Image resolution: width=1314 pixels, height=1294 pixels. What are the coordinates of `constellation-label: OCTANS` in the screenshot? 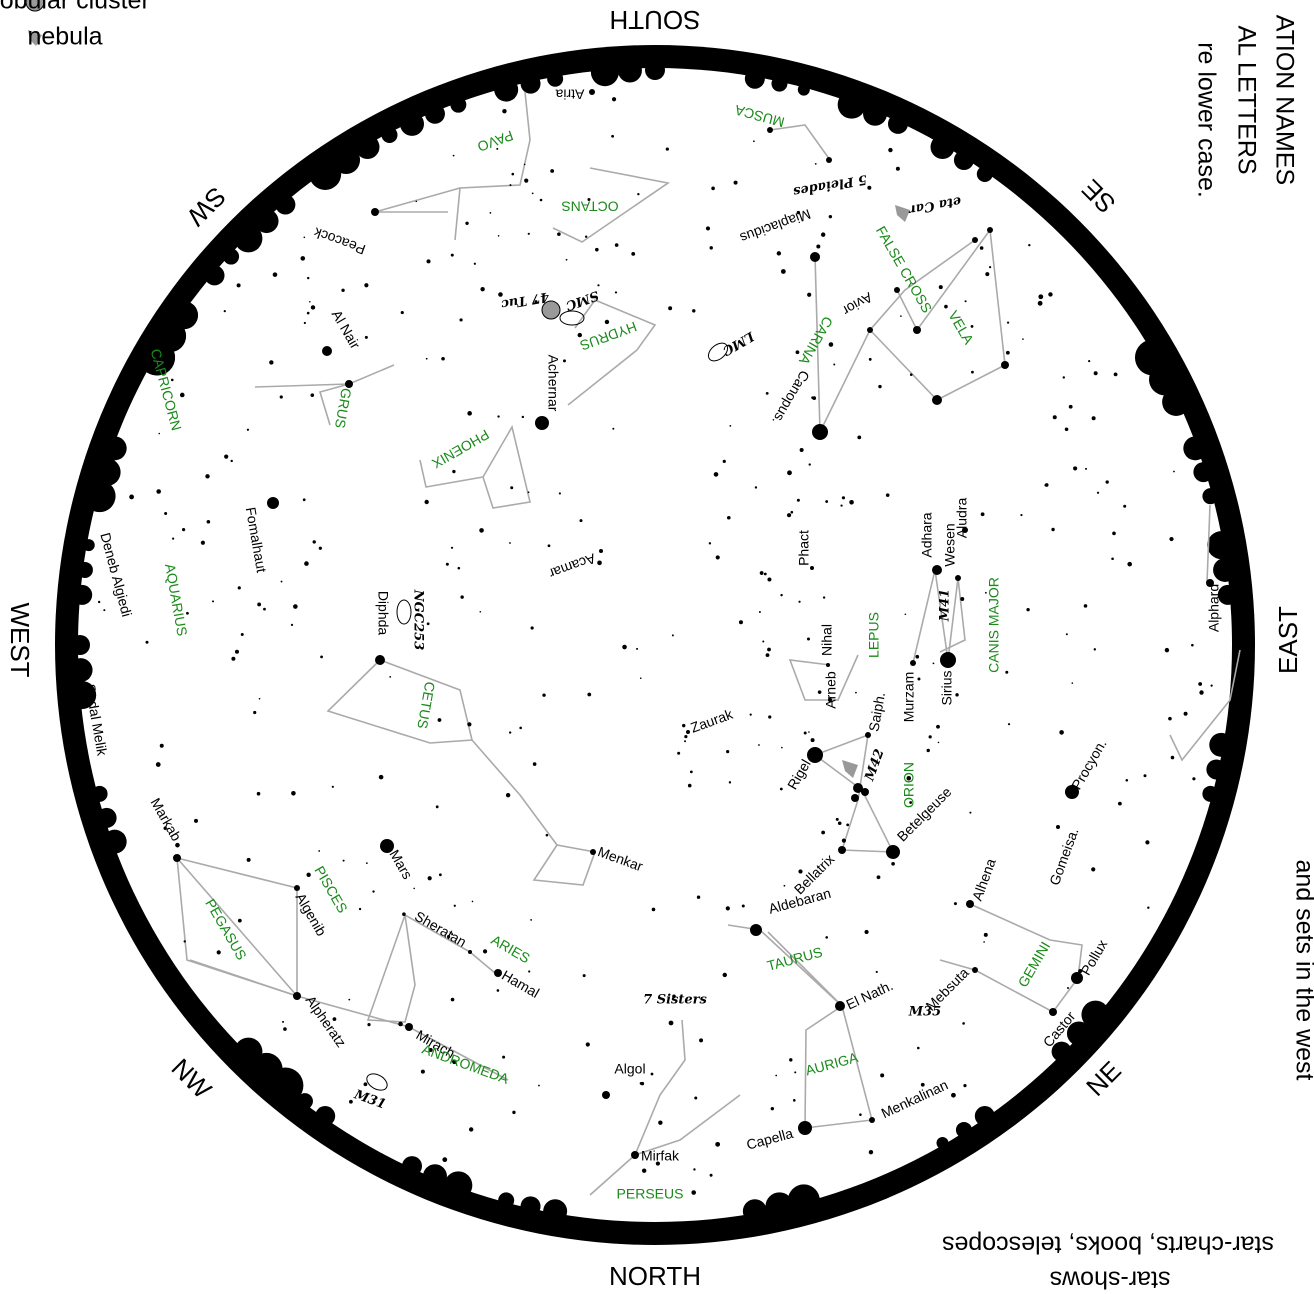 It's located at (589, 206).